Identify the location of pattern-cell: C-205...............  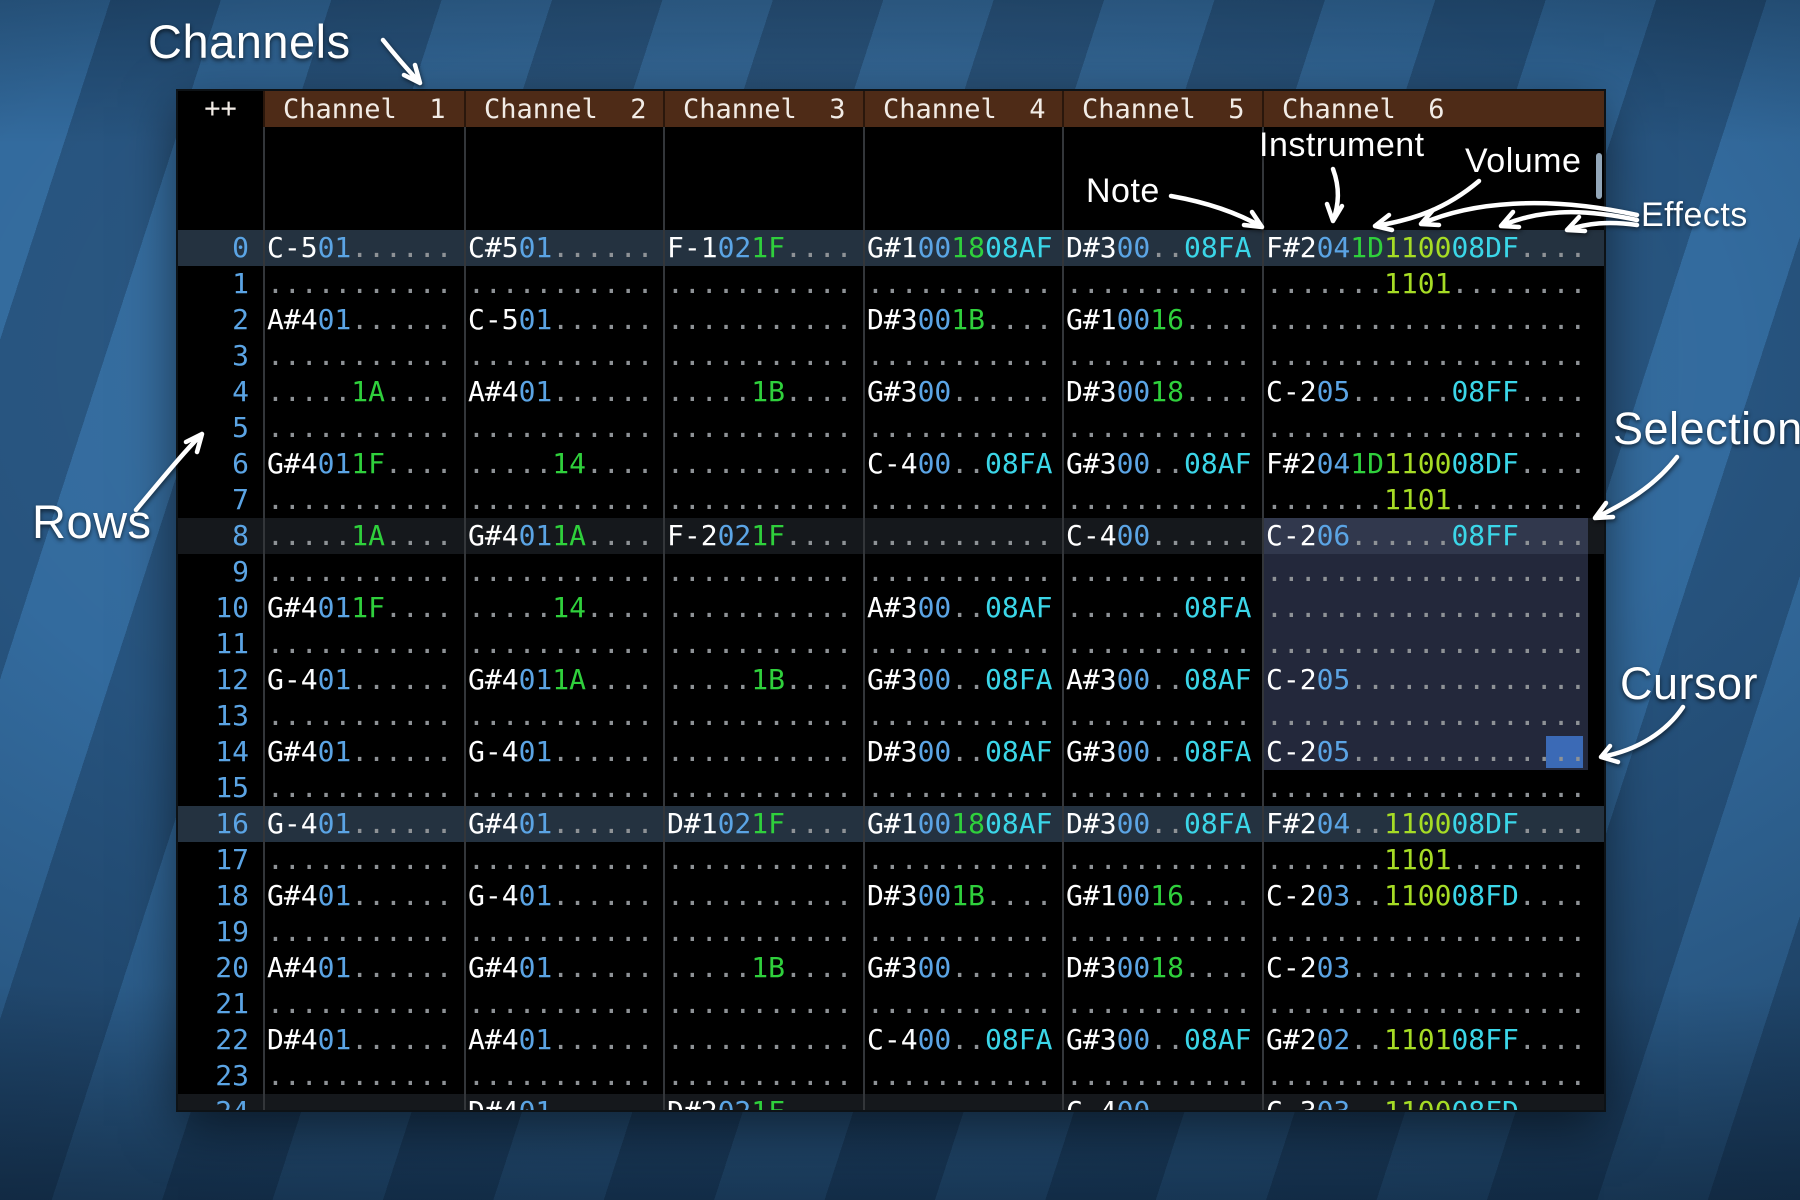
(1426, 751).